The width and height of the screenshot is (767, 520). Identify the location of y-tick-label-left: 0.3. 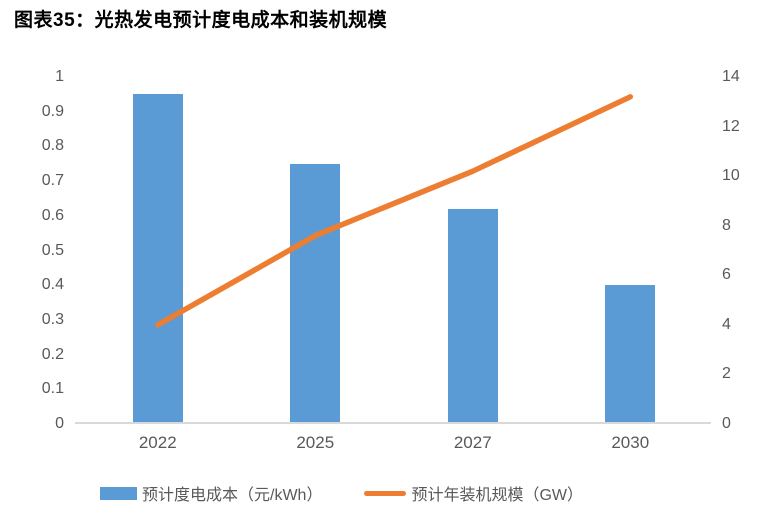
(52, 319).